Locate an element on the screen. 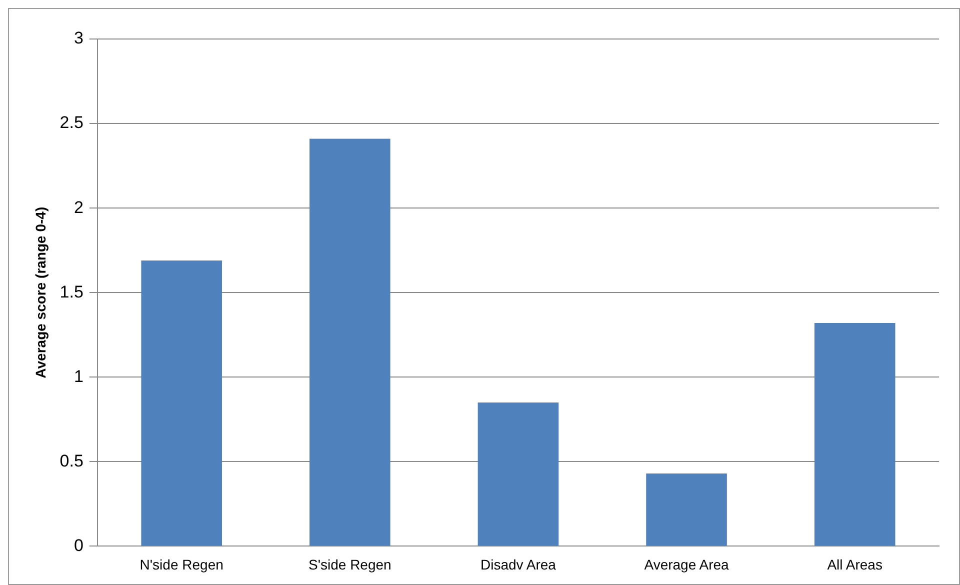 The height and width of the screenshot is (585, 960). y-axis-title: Average score (range 0-4) is located at coordinates (40, 292).